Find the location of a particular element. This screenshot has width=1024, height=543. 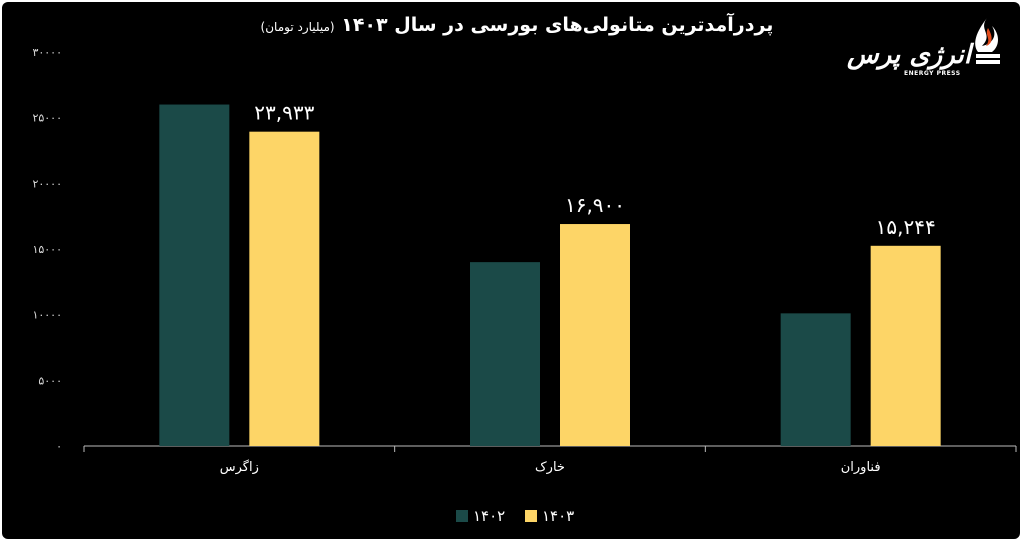

bar-data-label: ۱۵,۲۴۴ is located at coordinates (906, 227).